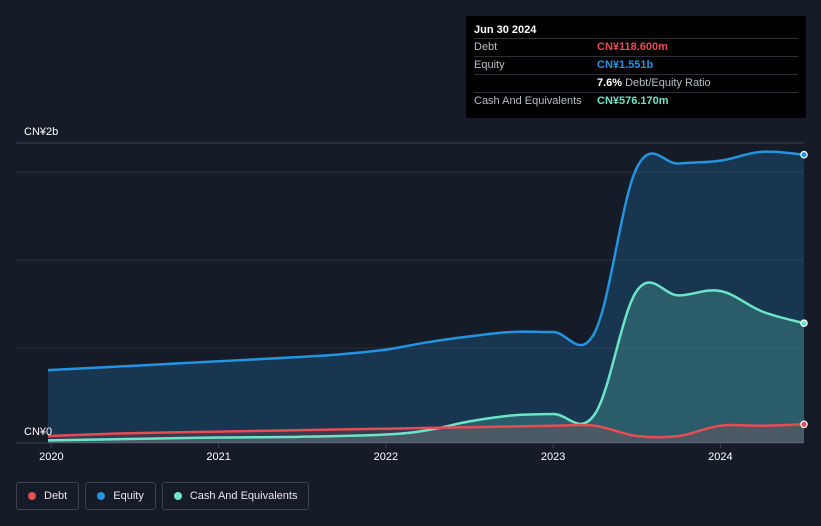 This screenshot has height=526, width=821. I want to click on legend-item-equity: Equity, so click(120, 496).